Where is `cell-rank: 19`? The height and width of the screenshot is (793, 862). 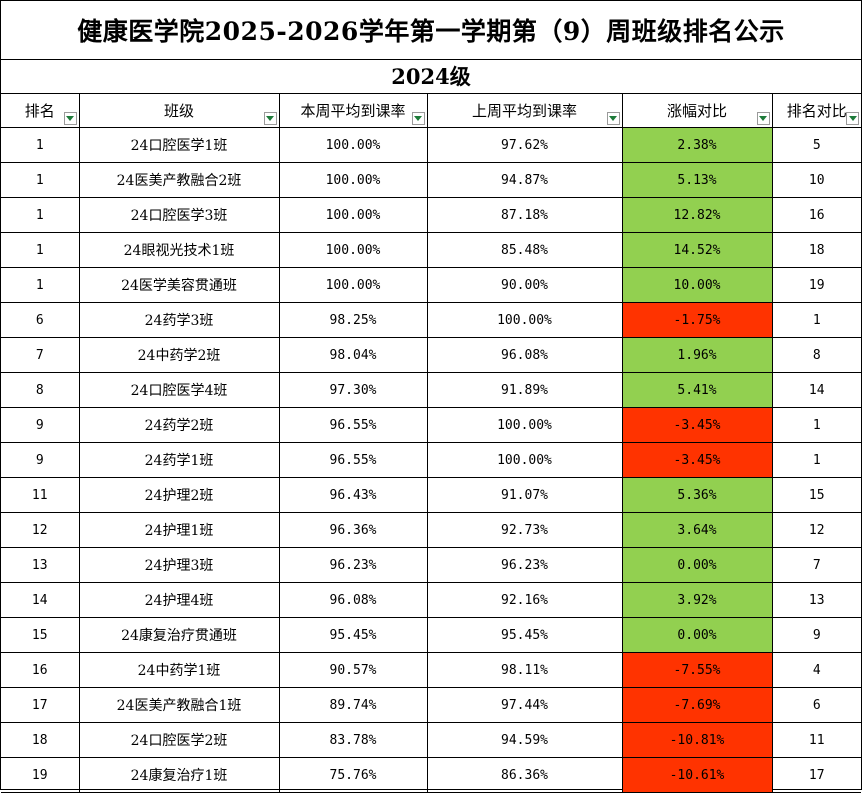
cell-rank: 19 is located at coordinates (40, 775).